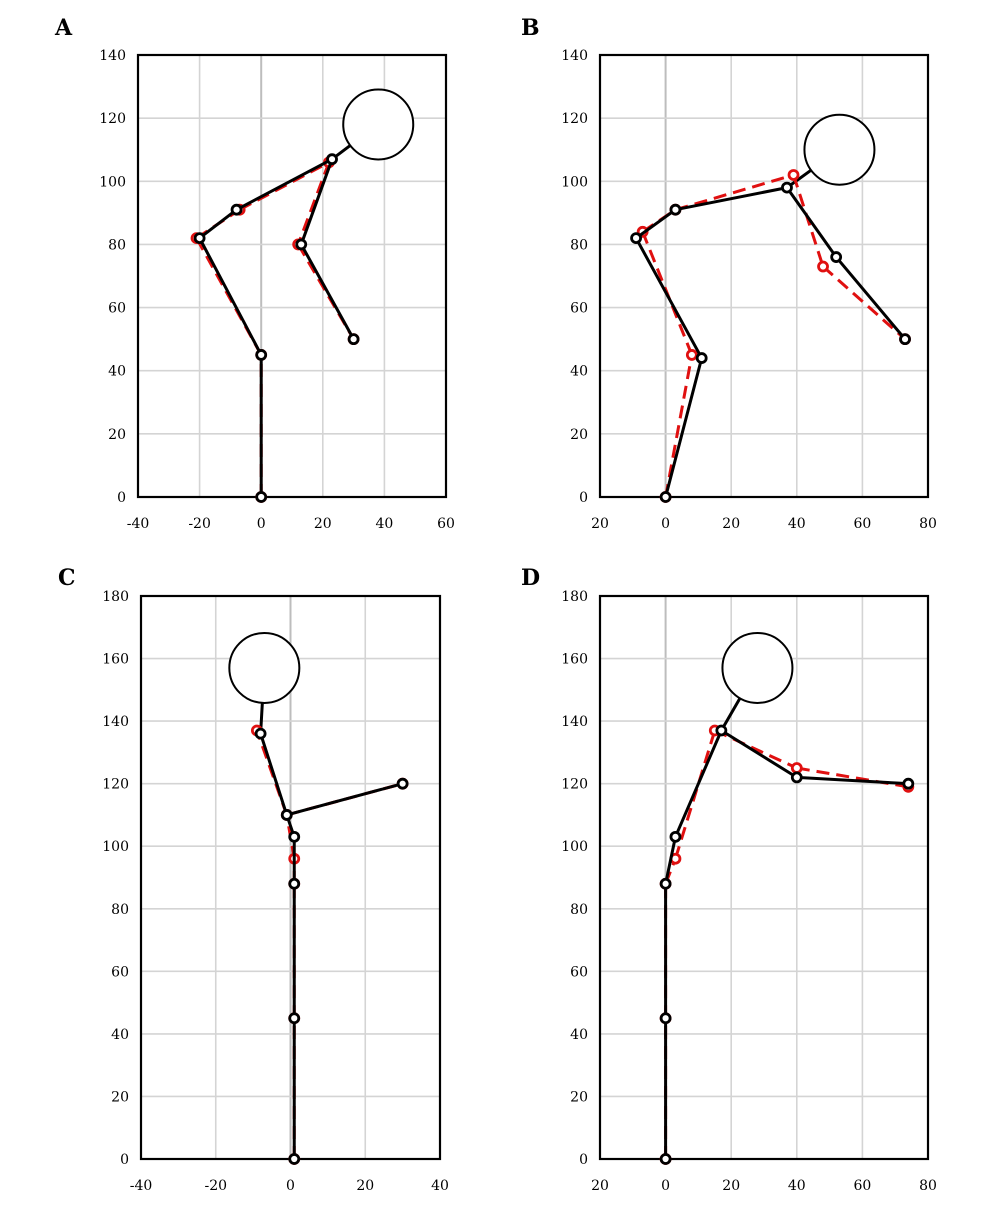 Image resolution: width=1000 pixels, height=1227 pixels. Describe the element at coordinates (530, 28) in the screenshot. I see `panel-letter-b: B` at that location.